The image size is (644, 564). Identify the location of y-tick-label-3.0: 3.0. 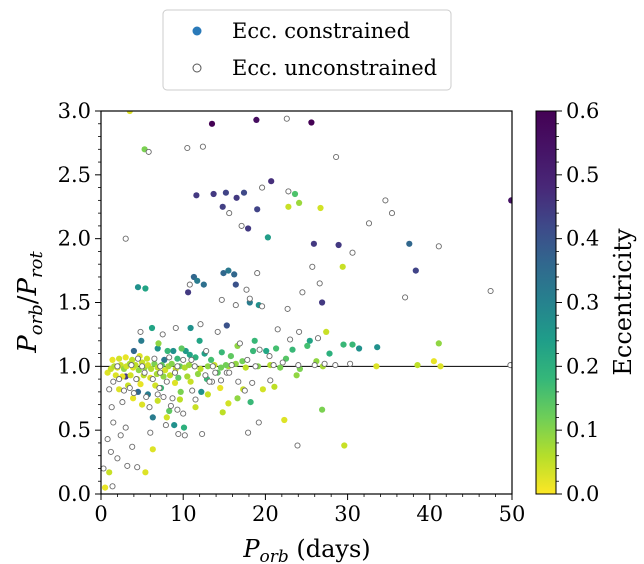
(74, 111).